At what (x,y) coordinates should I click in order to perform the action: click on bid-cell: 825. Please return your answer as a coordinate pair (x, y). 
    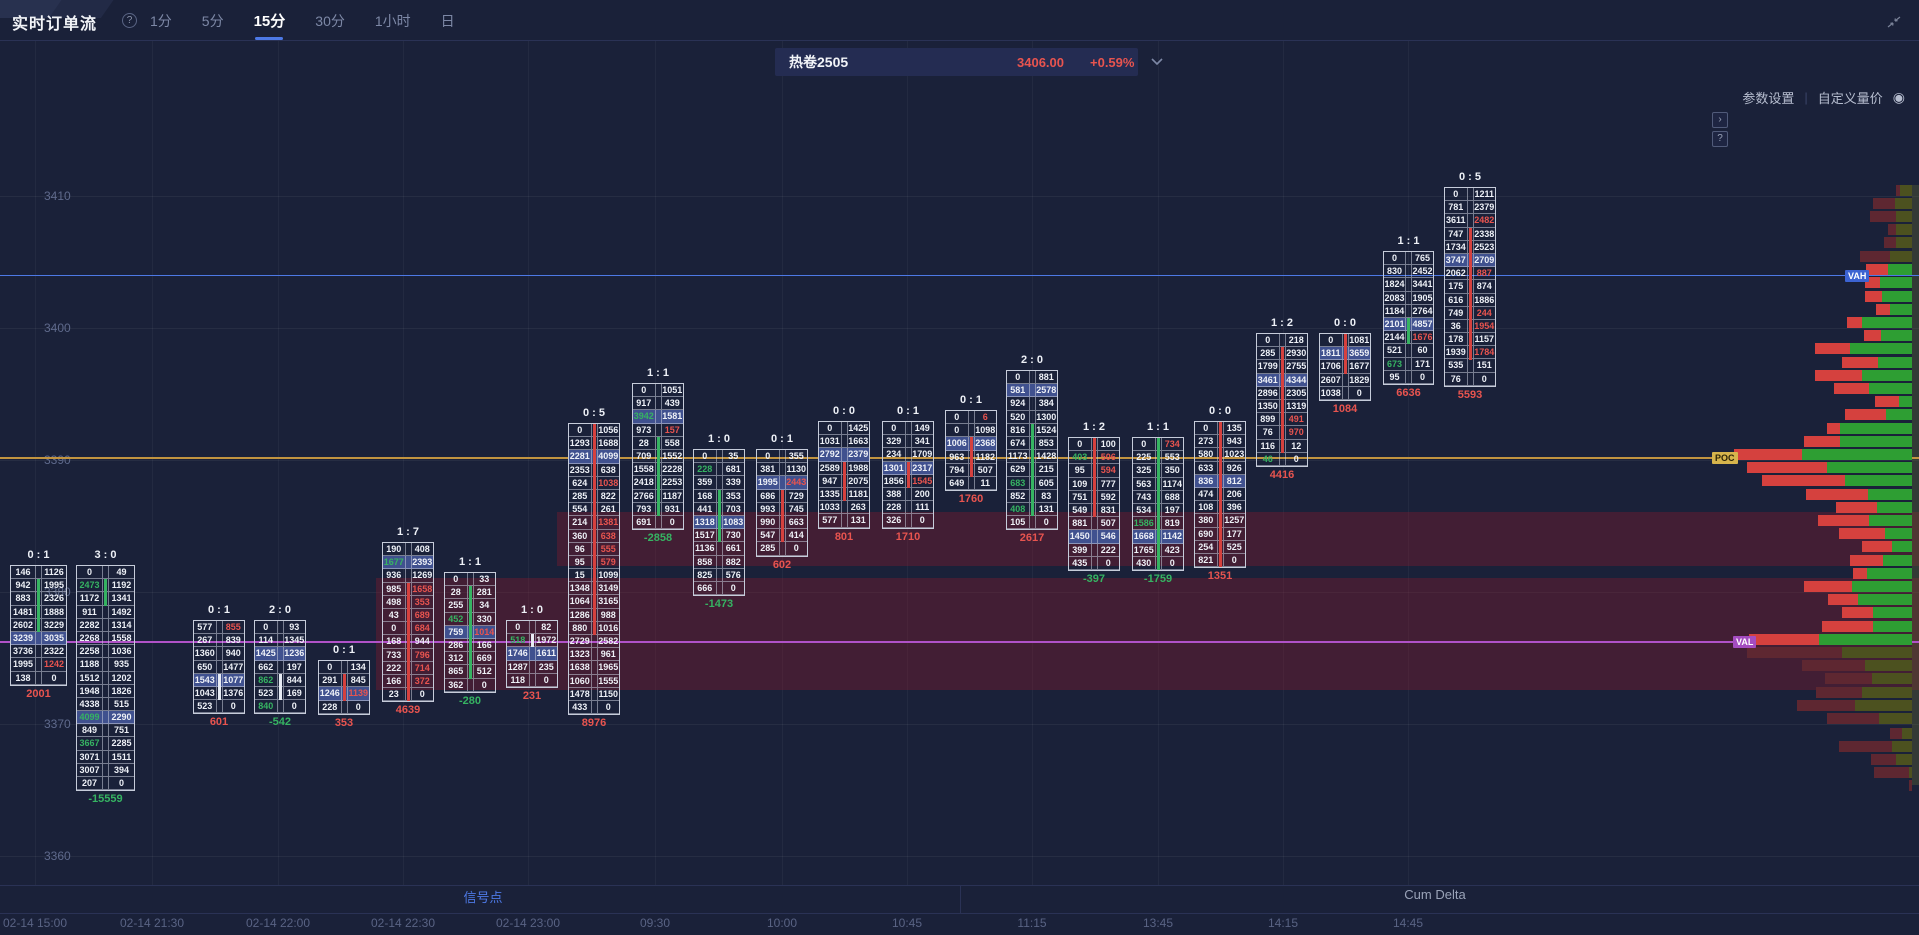
    Looking at the image, I should click on (705, 574).